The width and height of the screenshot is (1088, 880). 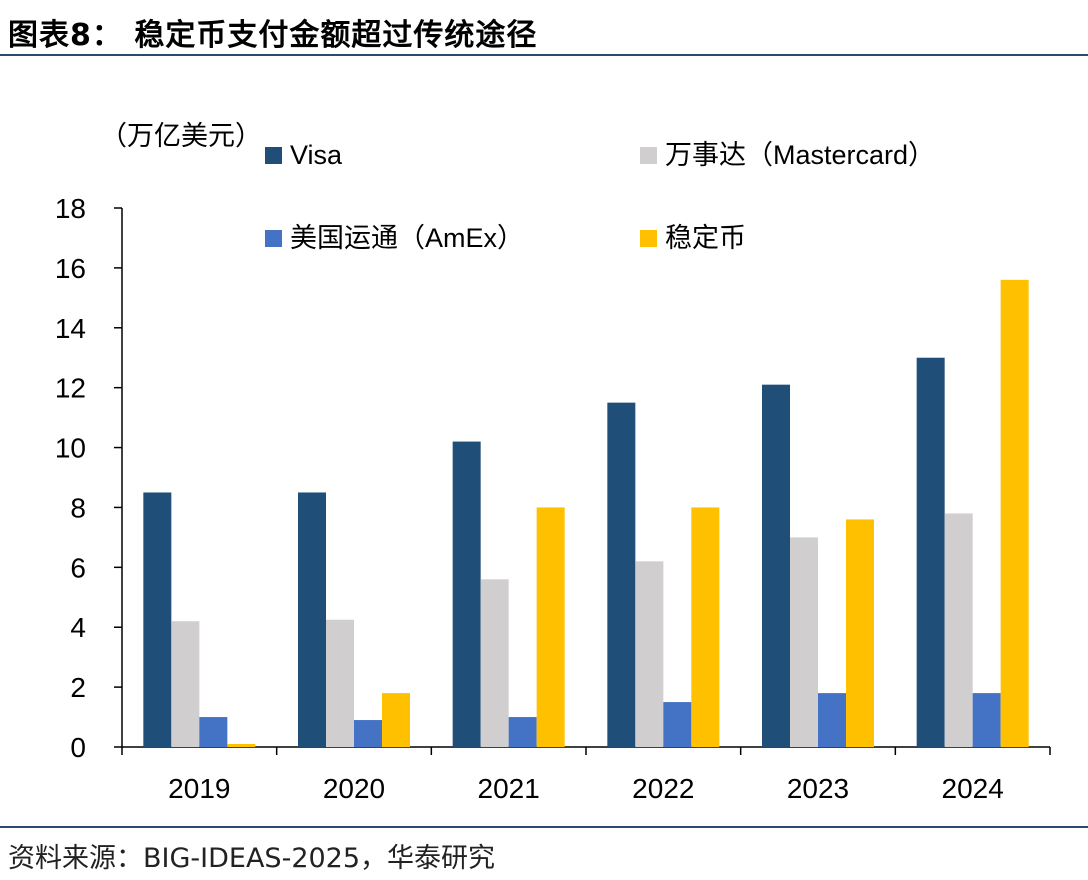 I want to click on y-tick-label: 2, so click(x=78, y=687).